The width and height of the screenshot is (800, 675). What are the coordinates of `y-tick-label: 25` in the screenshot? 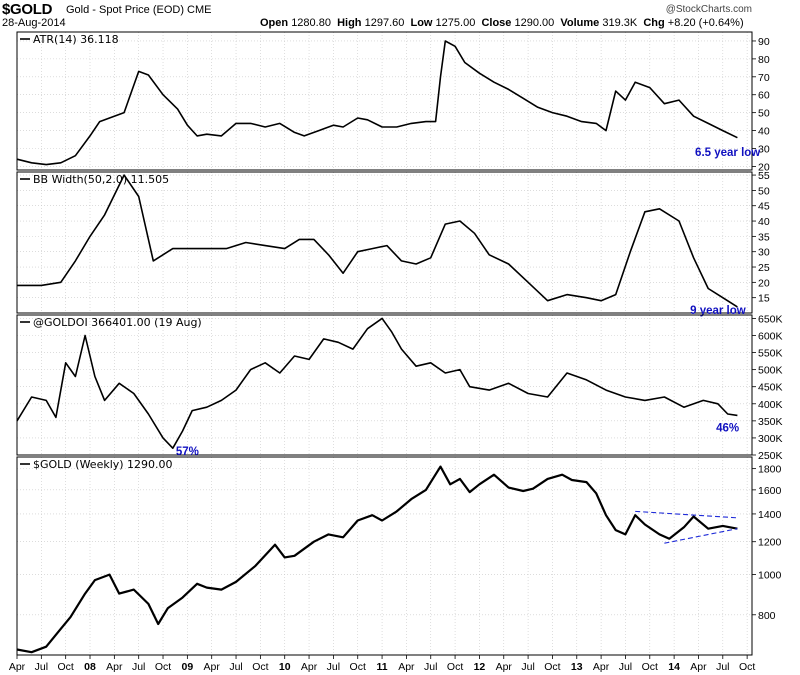 It's located at (764, 268).